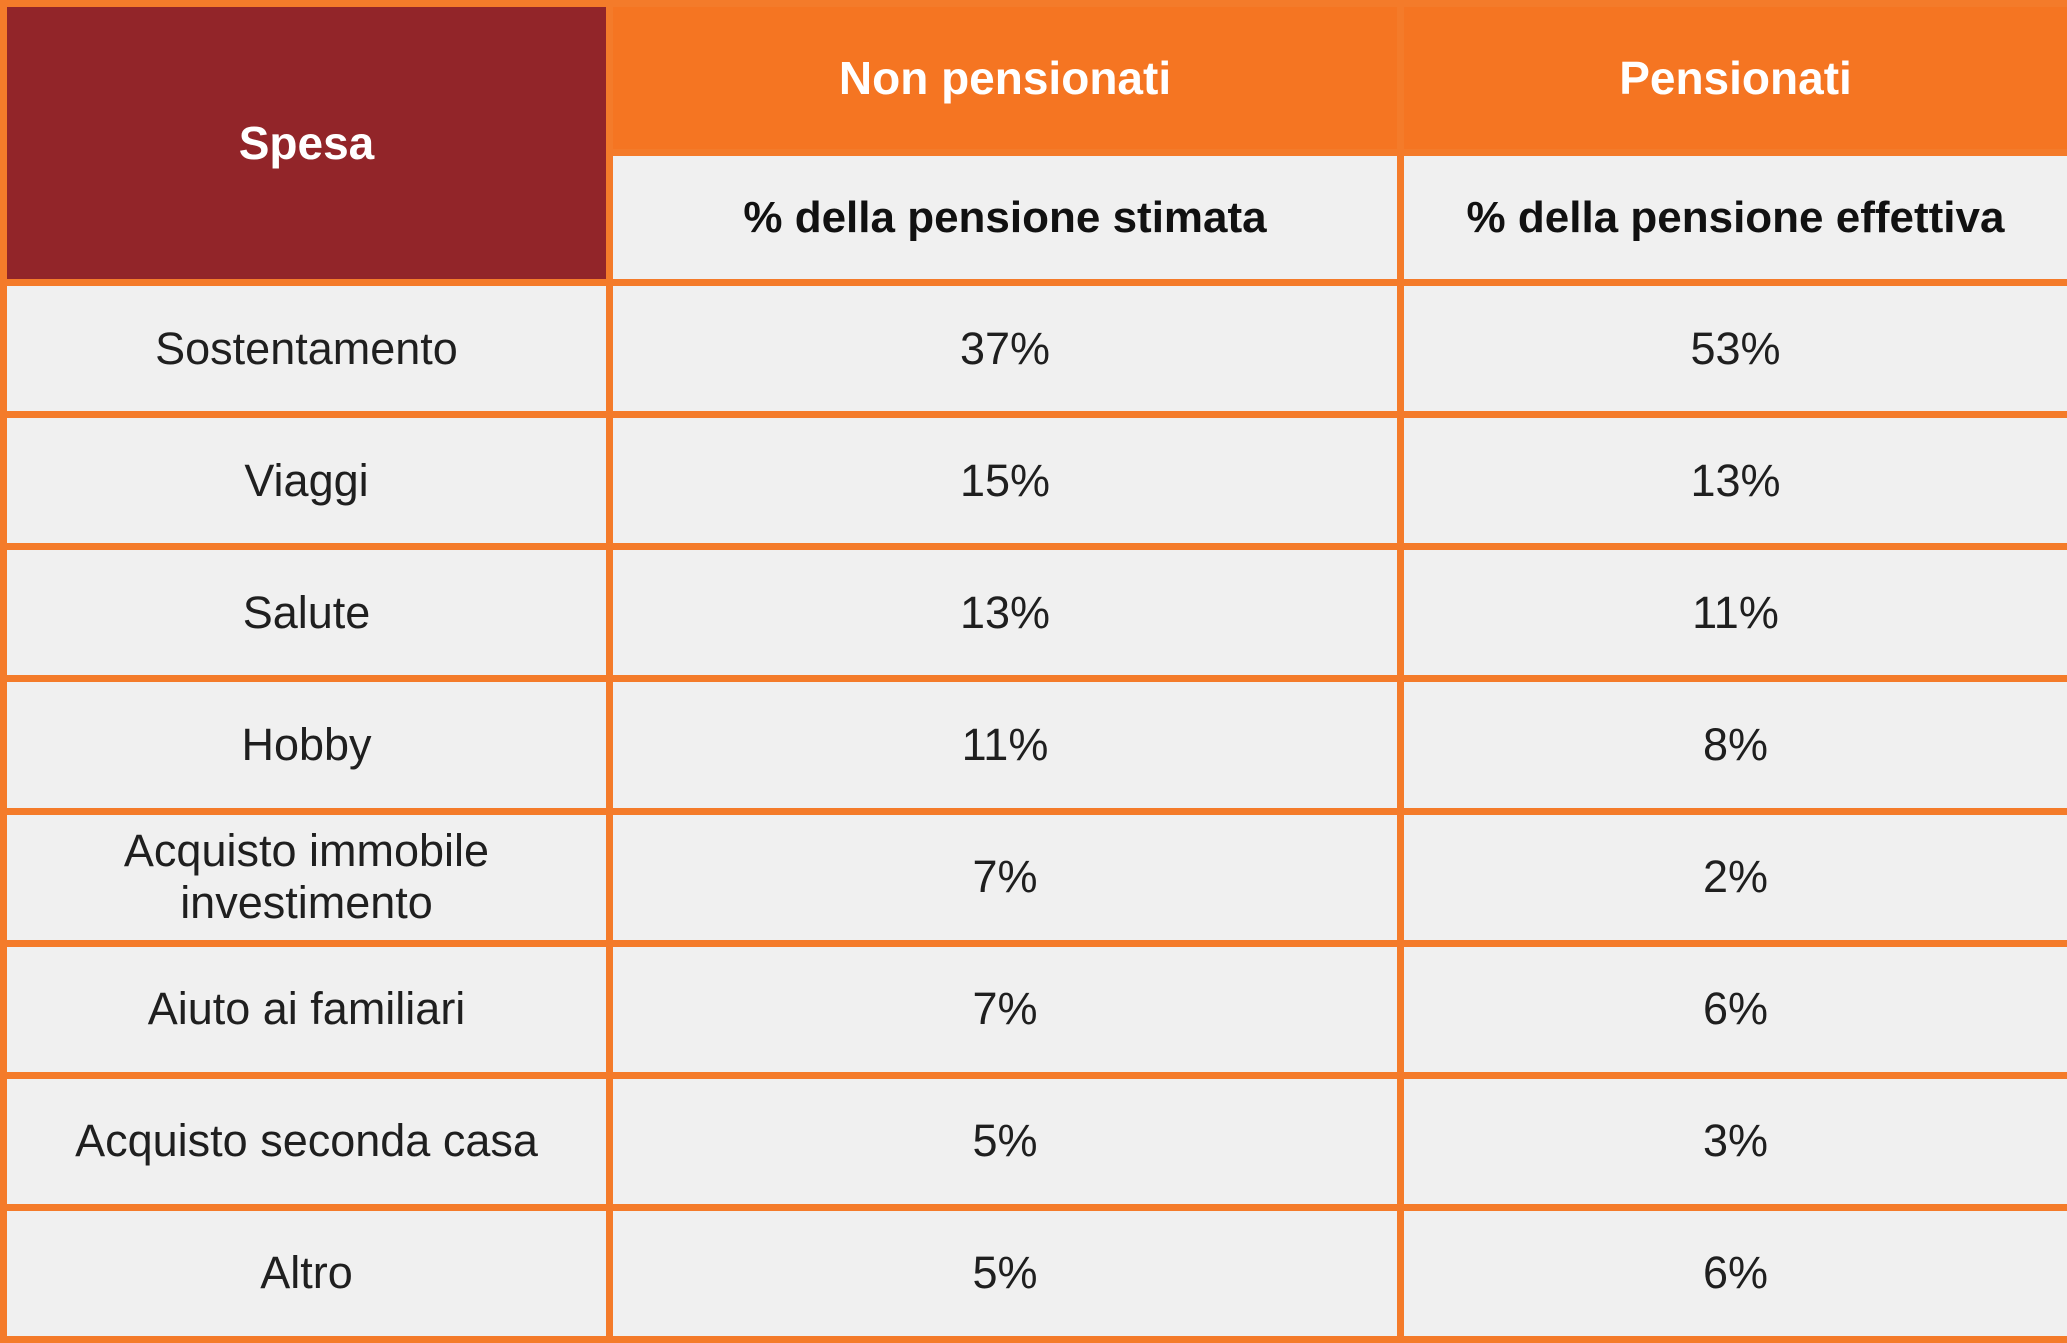 Image resolution: width=2067 pixels, height=1343 pixels. I want to click on cell-non-pensionati: 37%, so click(1005, 348).